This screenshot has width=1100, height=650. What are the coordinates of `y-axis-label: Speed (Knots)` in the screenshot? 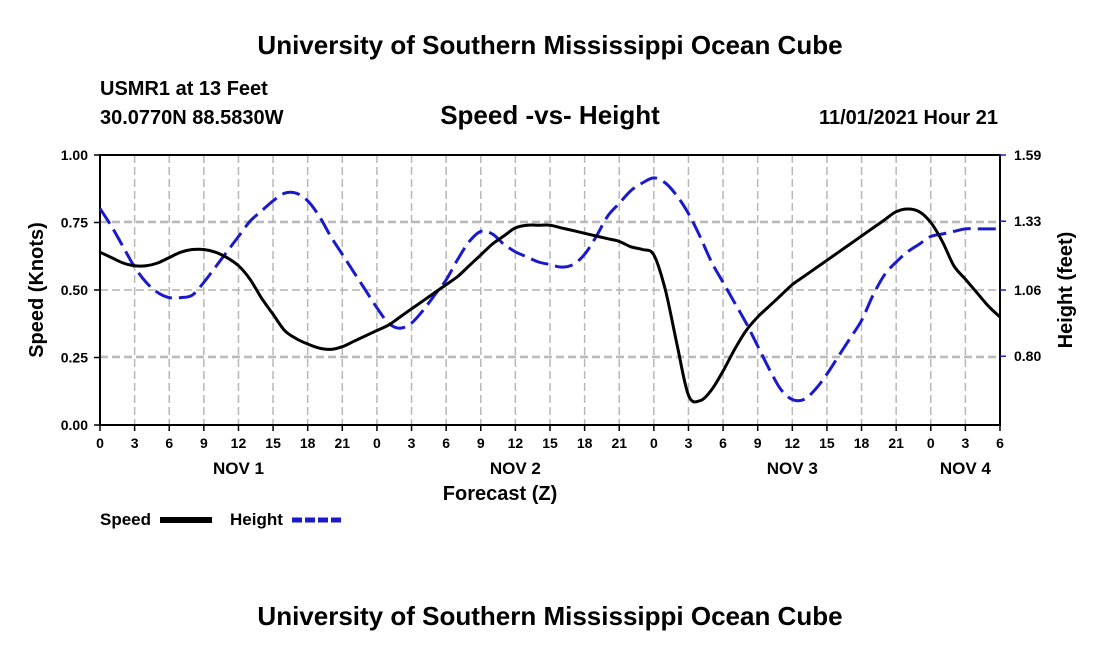 It's located at (37, 290).